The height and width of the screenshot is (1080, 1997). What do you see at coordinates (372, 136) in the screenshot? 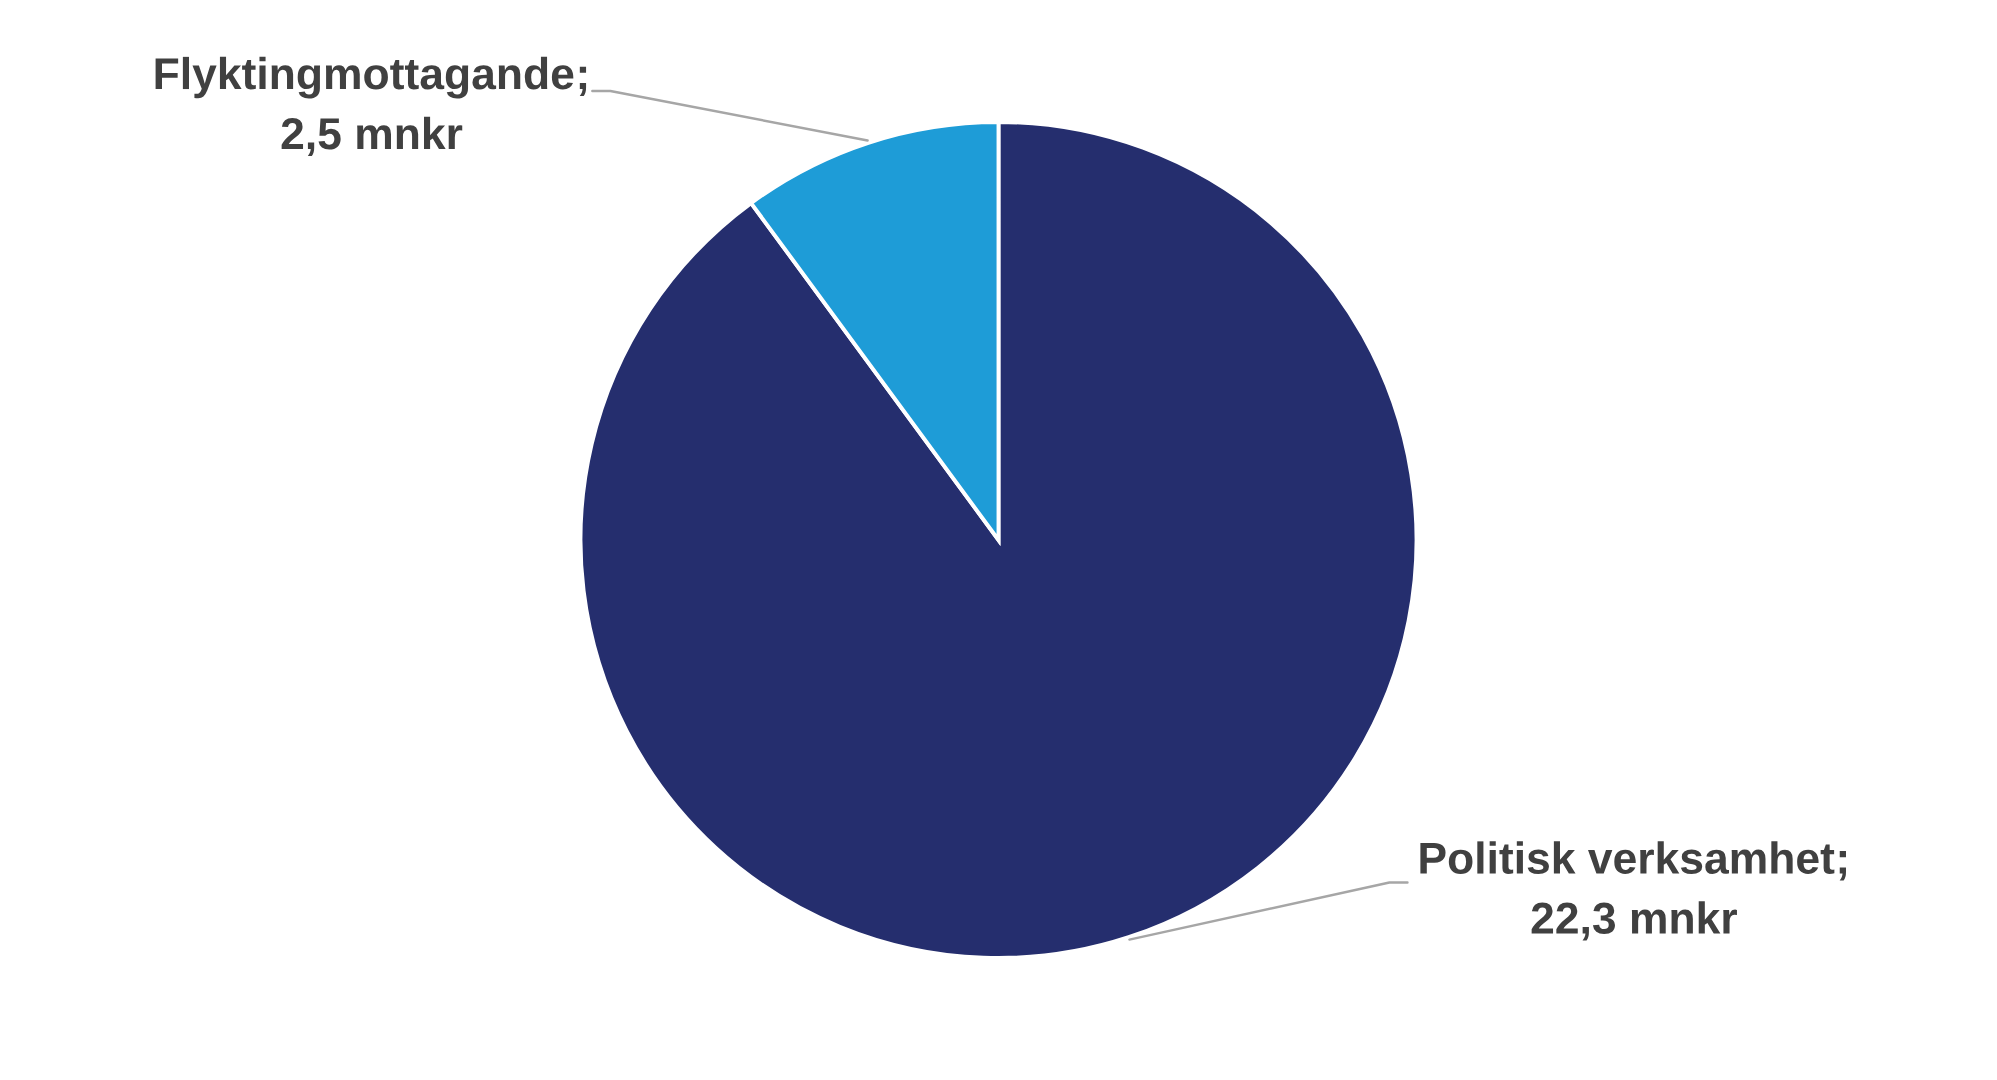
I see `data-label: 2,5 mnkr` at bounding box center [372, 136].